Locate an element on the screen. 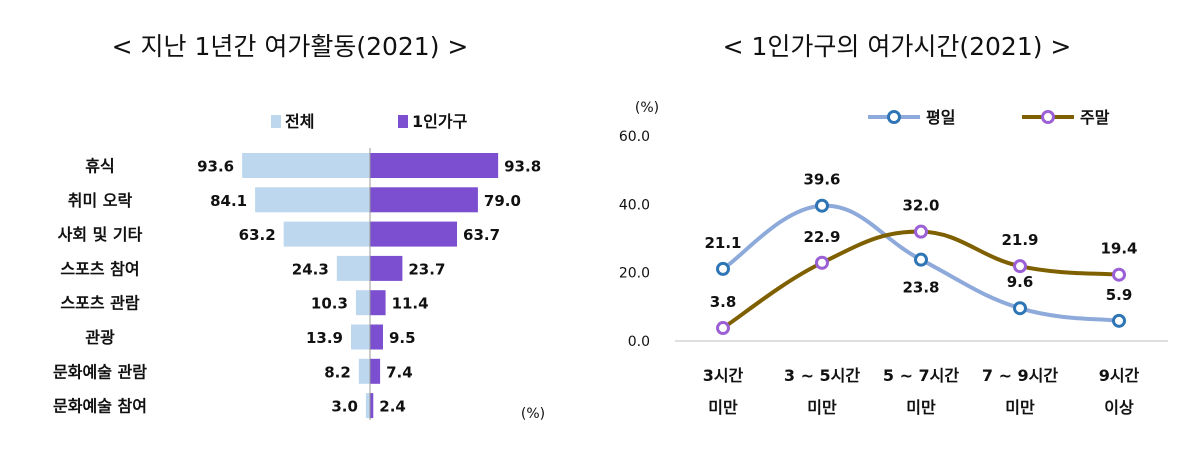 Image resolution: width=1183 pixels, height=465 pixels. data-label-weekday: 9.6 is located at coordinates (1020, 282).